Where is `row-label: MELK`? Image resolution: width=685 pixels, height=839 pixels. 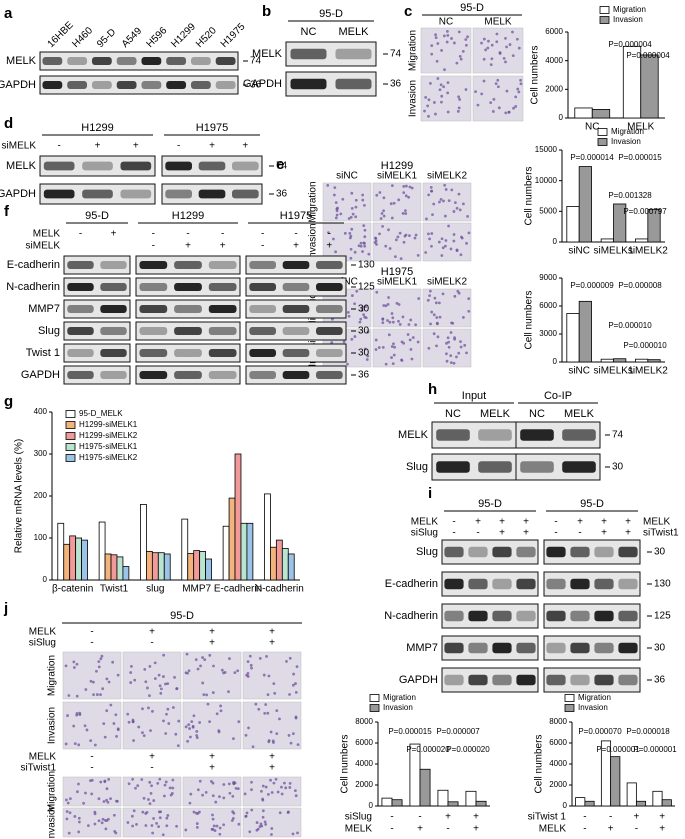 row-label: MELK is located at coordinates (21, 61).